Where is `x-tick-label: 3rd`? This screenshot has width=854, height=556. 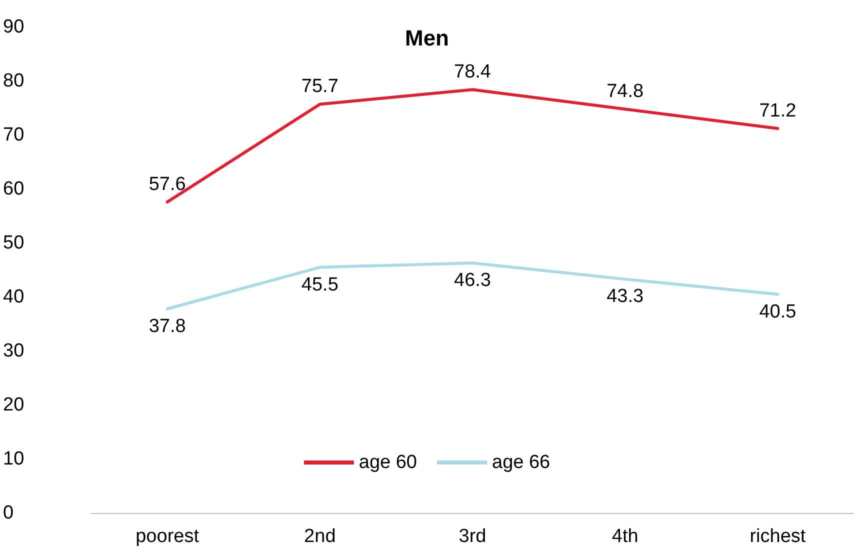
x-tick-label: 3rd is located at coordinates (472, 536).